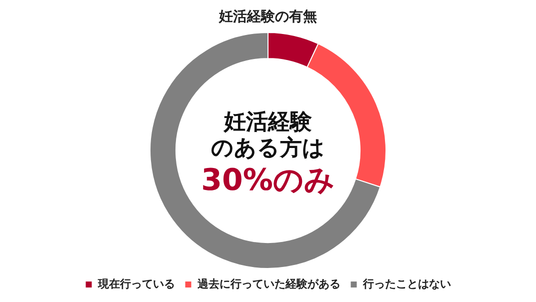 The height and width of the screenshot is (302, 536). What do you see at coordinates (268, 180) in the screenshot?
I see `text: 30%のみ` at bounding box center [268, 180].